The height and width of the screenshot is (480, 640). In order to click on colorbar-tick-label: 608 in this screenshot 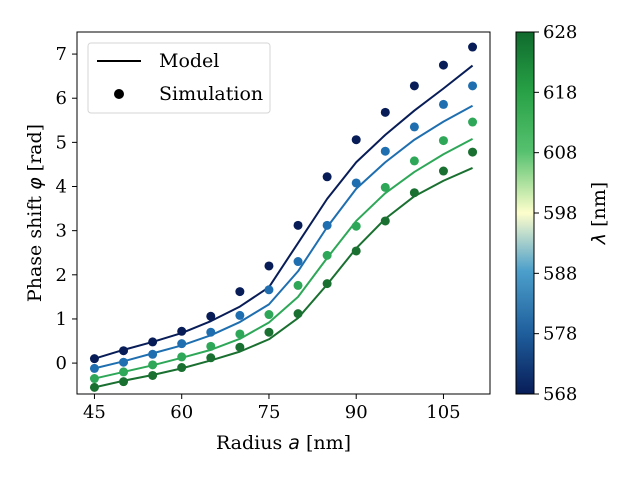, I will do `click(560, 153)`.